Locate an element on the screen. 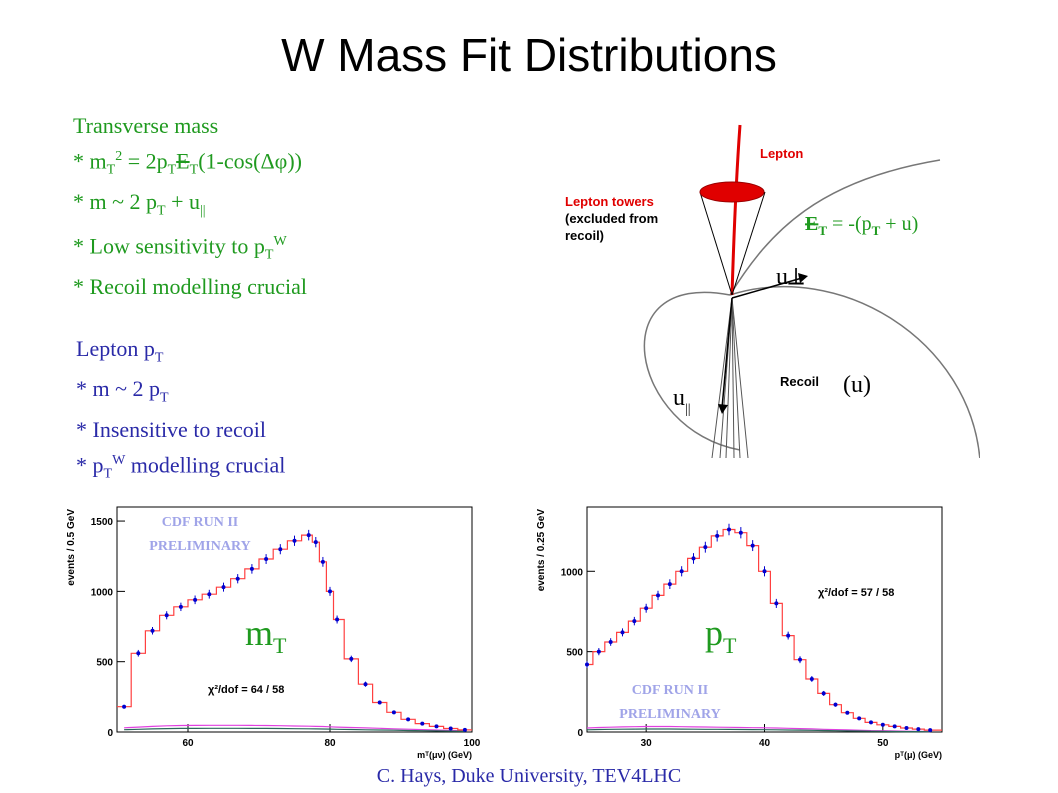  transverse-line-4: * Recoil modelling crucial is located at coordinates (190, 286).